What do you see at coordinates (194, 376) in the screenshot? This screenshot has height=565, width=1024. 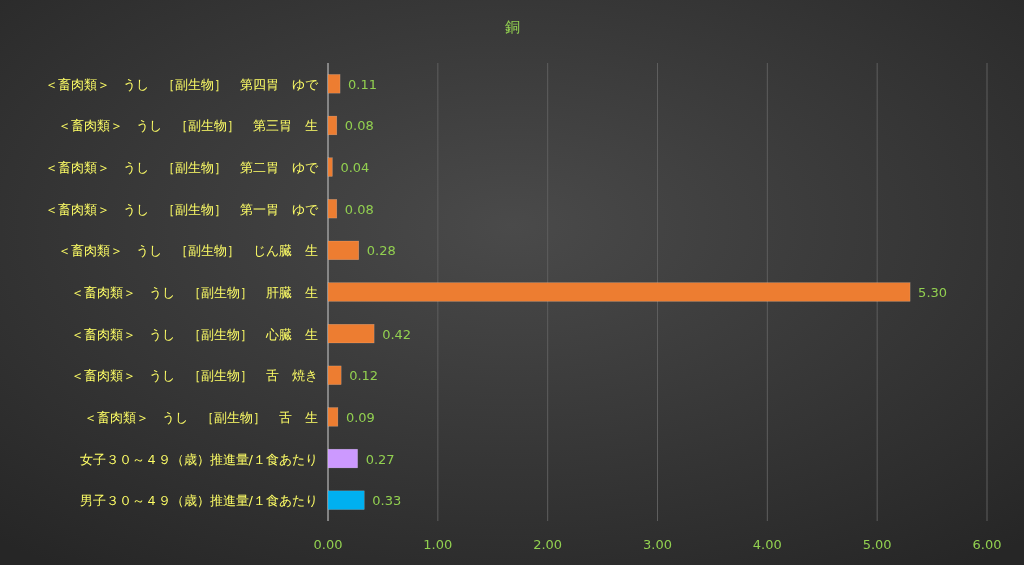 I see `y-tick-label: ＜畜肉類＞ うし ［副生物］ 舌 焼き` at bounding box center [194, 376].